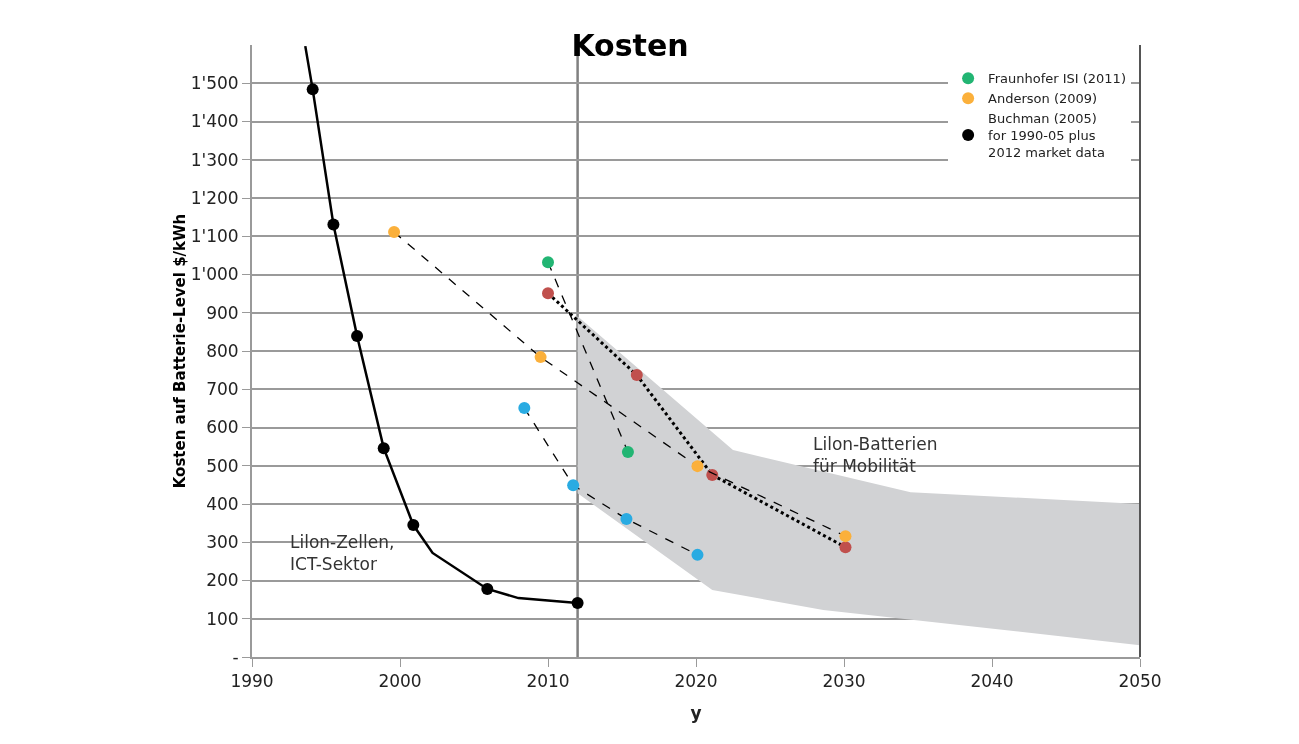 Image resolution: width=1299 pixels, height=744 pixels. What do you see at coordinates (1046, 135) in the screenshot?
I see `legend-label: Buchman (2005) for 1990-05 plus 2012 market data` at bounding box center [1046, 135].